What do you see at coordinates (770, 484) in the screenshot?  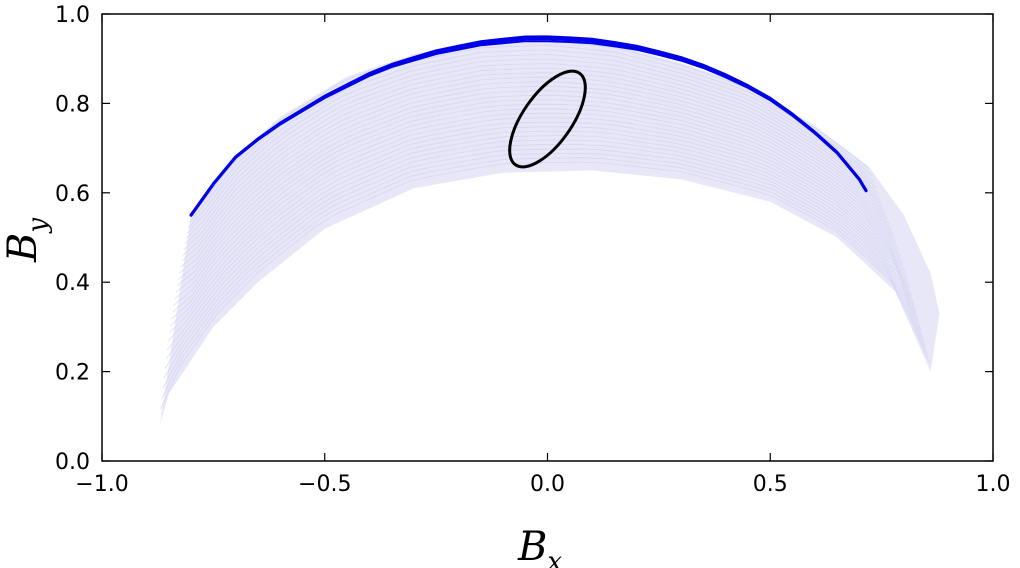 I see `x-tick-label: 0.5` at bounding box center [770, 484].